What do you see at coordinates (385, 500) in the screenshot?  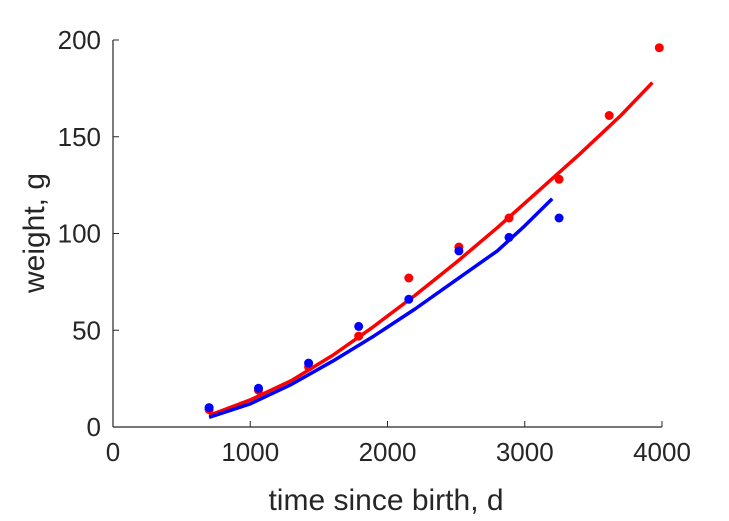 I see `x-axis-label: time since birth, d` at bounding box center [385, 500].